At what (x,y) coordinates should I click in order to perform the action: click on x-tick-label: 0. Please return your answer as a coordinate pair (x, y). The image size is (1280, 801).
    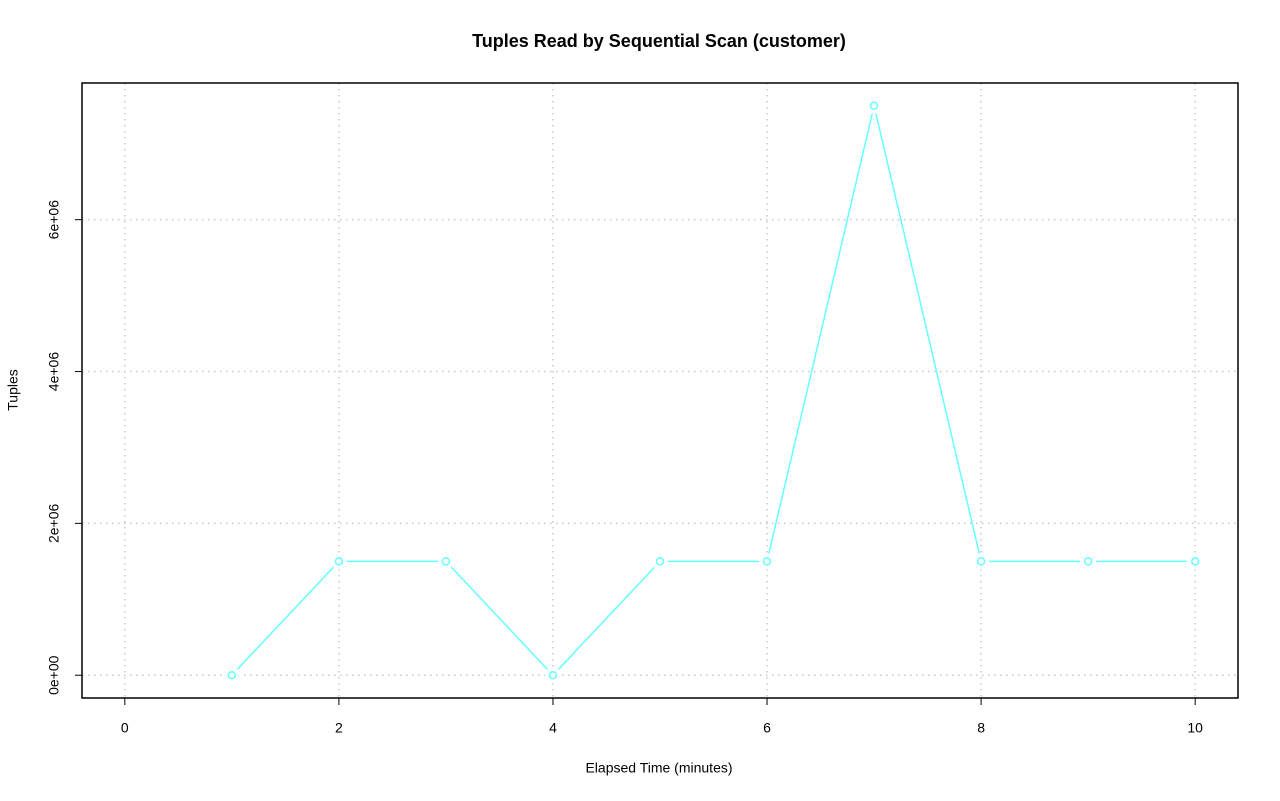
    Looking at the image, I should click on (125, 728).